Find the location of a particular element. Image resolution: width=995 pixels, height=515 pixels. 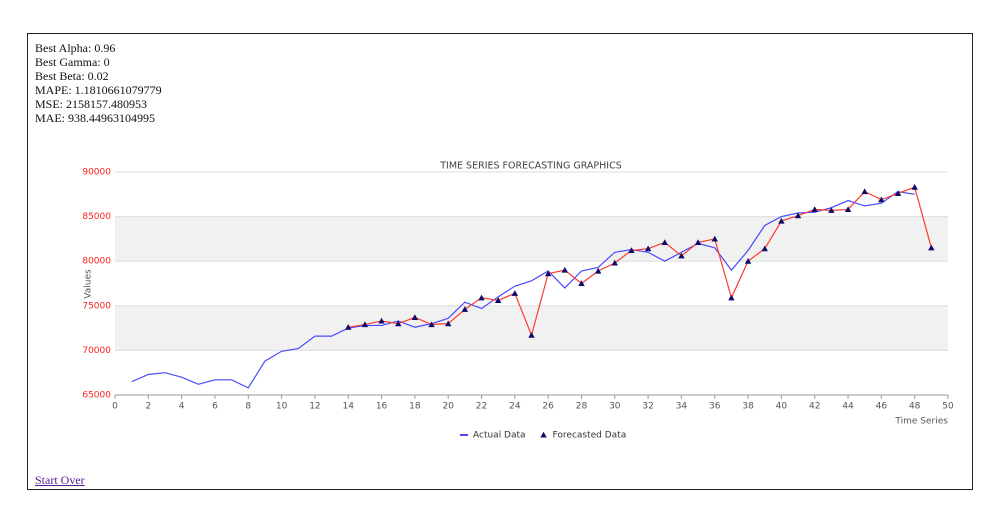

x-tick-label: 42 is located at coordinates (814, 407).